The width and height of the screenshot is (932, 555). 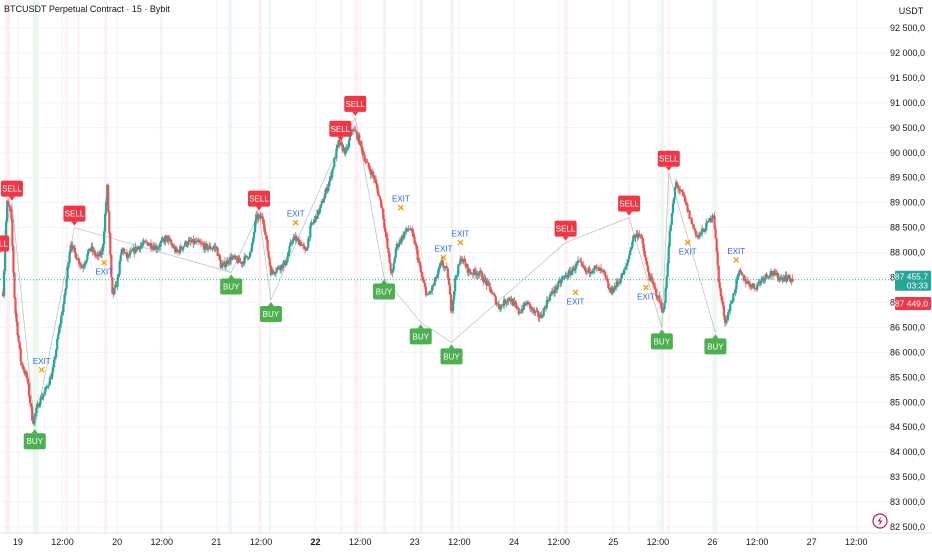 What do you see at coordinates (316, 542) in the screenshot?
I see `time-tick-label: 22` at bounding box center [316, 542].